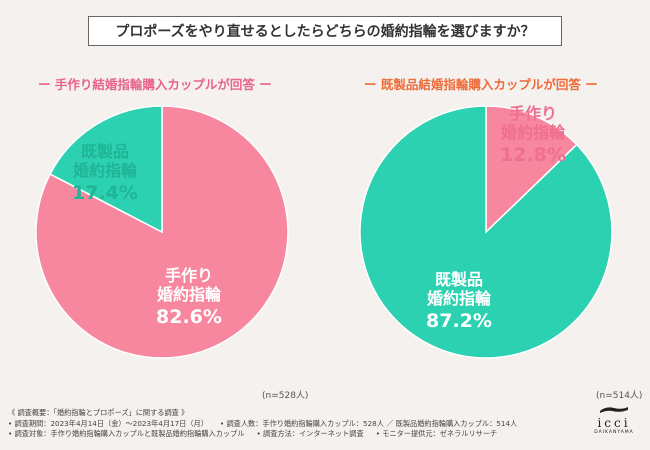 This screenshot has height=450, width=650. I want to click on right-chart-subtitle: ー 既製品結婚指輪購入カップルが回答 ー, so click(481, 84).